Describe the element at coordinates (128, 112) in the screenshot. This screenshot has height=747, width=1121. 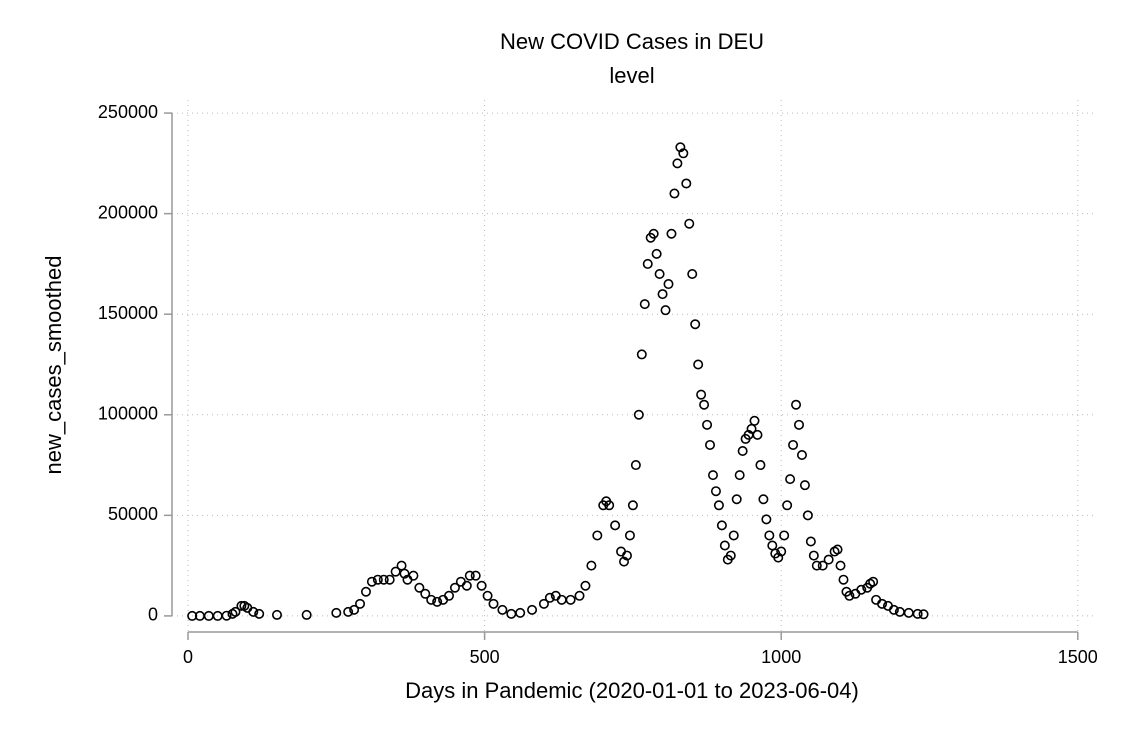
I see `y-tick-label: 250000` at that location.